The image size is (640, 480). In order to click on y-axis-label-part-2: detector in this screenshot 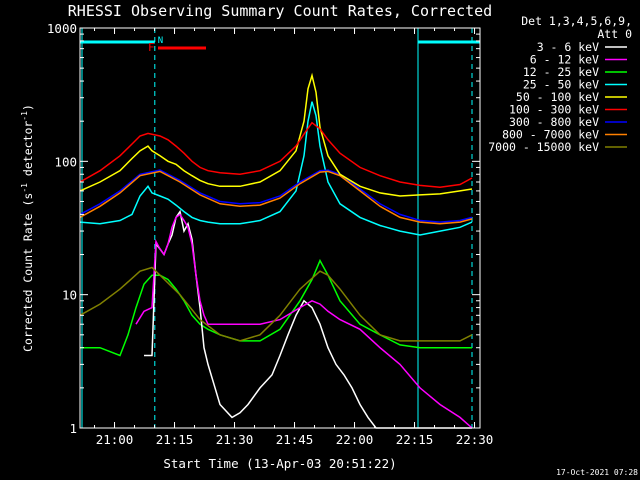, I will do `click(28, 152)`.